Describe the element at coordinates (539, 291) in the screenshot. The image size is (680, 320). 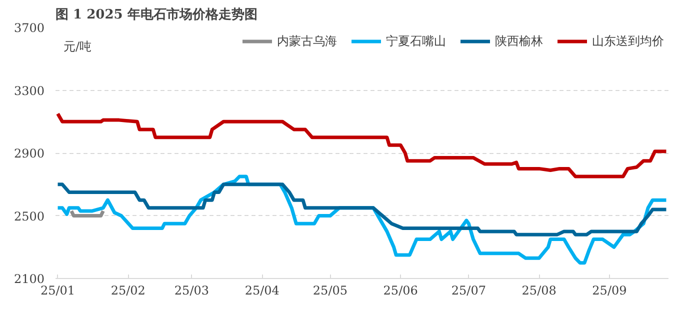
I see `x-tick-label: 25/08` at that location.